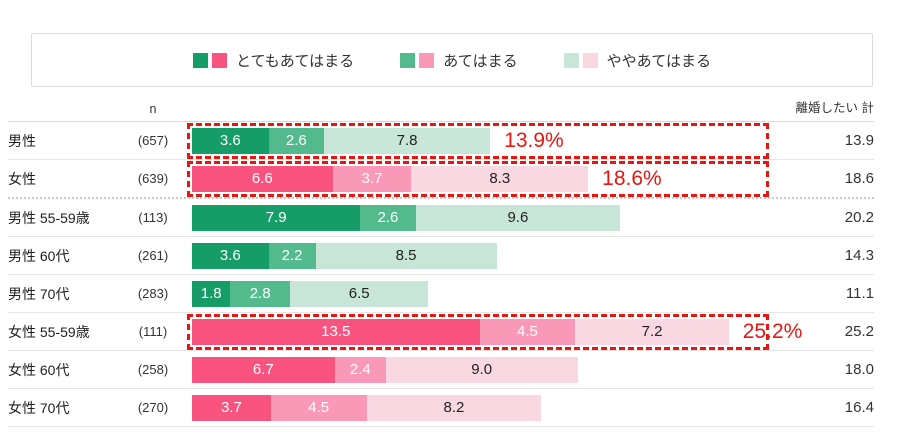 Image resolution: width=904 pixels, height=439 pixels. Describe the element at coordinates (22, 178) in the screenshot. I see `row-label: 女性` at that location.